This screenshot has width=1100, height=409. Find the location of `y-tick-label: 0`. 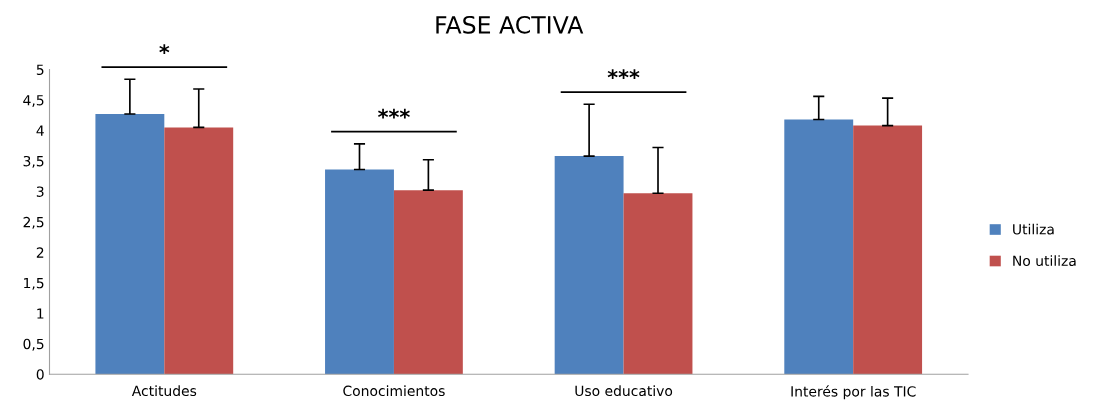

y-tick-label: 0 is located at coordinates (40, 374).